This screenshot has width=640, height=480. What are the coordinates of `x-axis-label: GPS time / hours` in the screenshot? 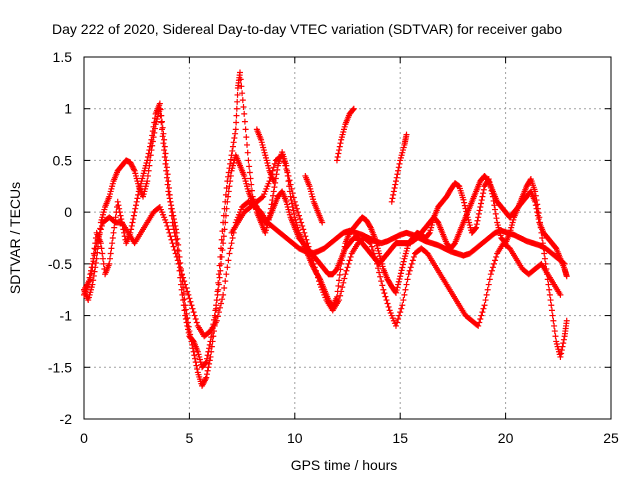 It's located at (344, 465).